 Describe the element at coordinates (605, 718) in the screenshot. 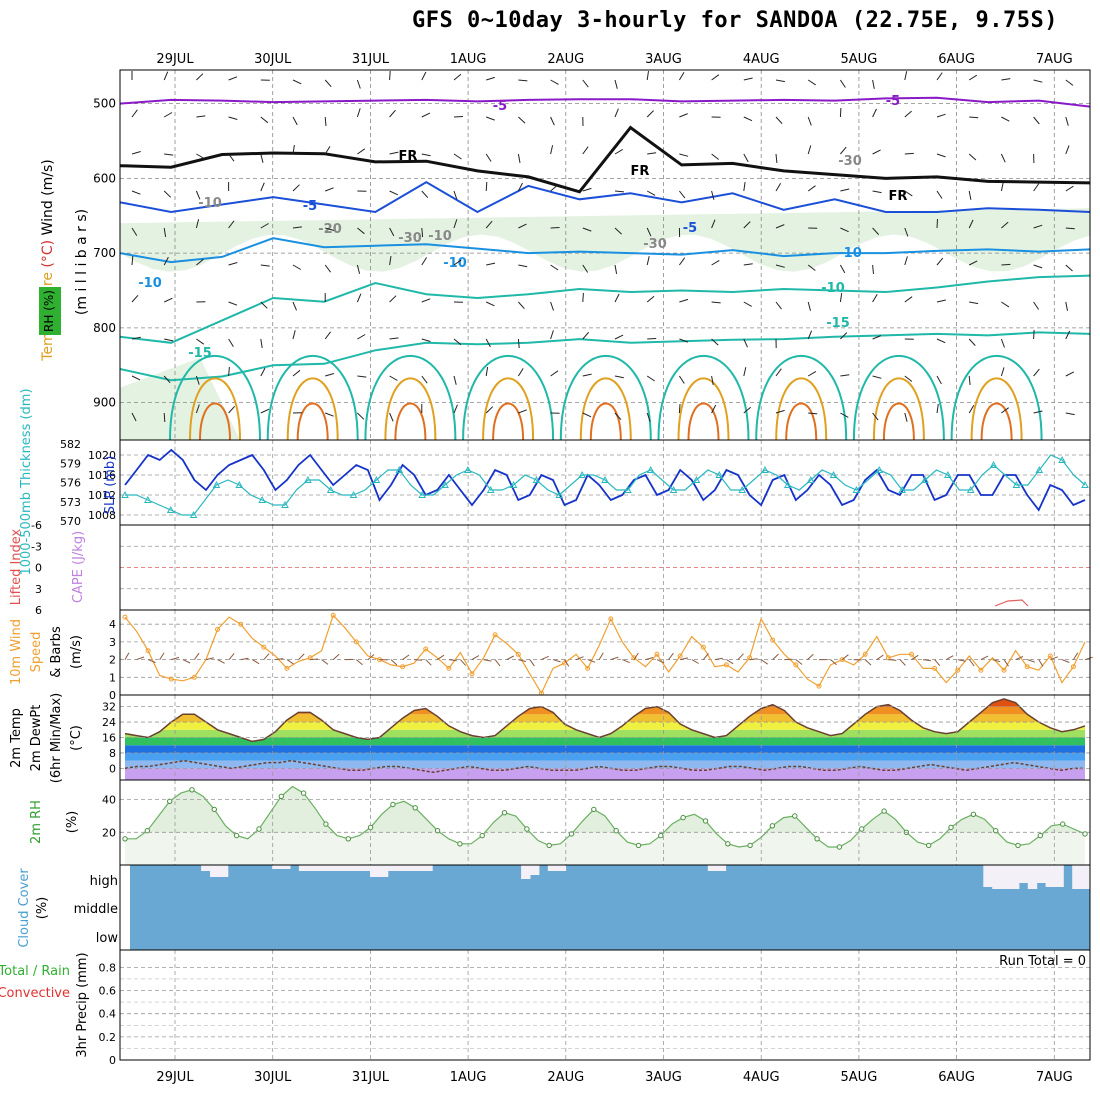

I see `temp-band` at that location.